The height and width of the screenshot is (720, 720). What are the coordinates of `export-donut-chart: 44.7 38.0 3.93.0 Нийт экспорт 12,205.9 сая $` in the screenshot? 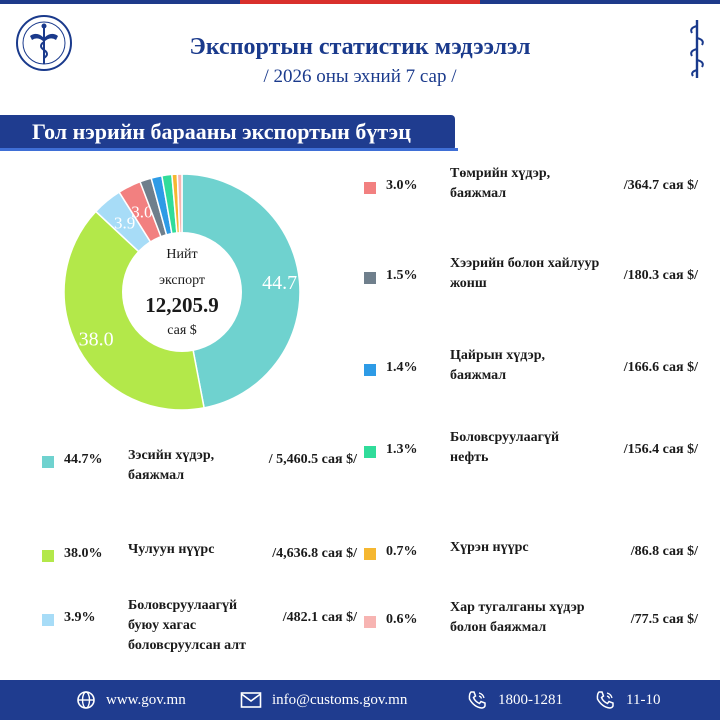 It's located at (182, 292).